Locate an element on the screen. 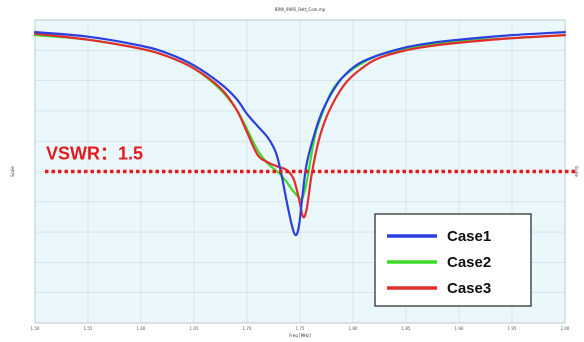 Image resolution: width=584 pixels, height=342 pixels. legend-label-case1: Case1 is located at coordinates (469, 236).